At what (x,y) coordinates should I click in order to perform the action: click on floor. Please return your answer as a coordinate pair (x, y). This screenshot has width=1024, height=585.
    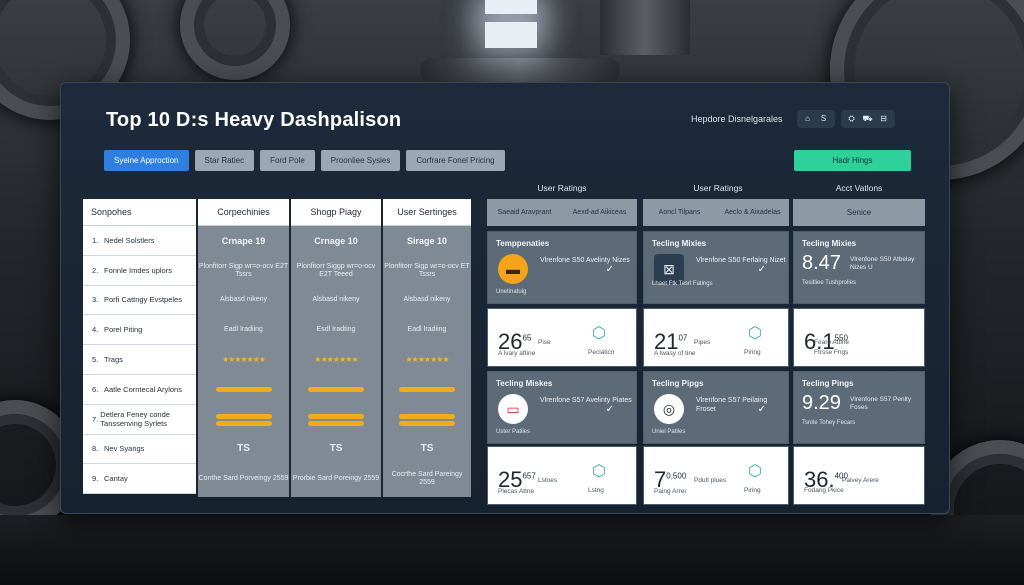
    Looking at the image, I should click on (512, 550).